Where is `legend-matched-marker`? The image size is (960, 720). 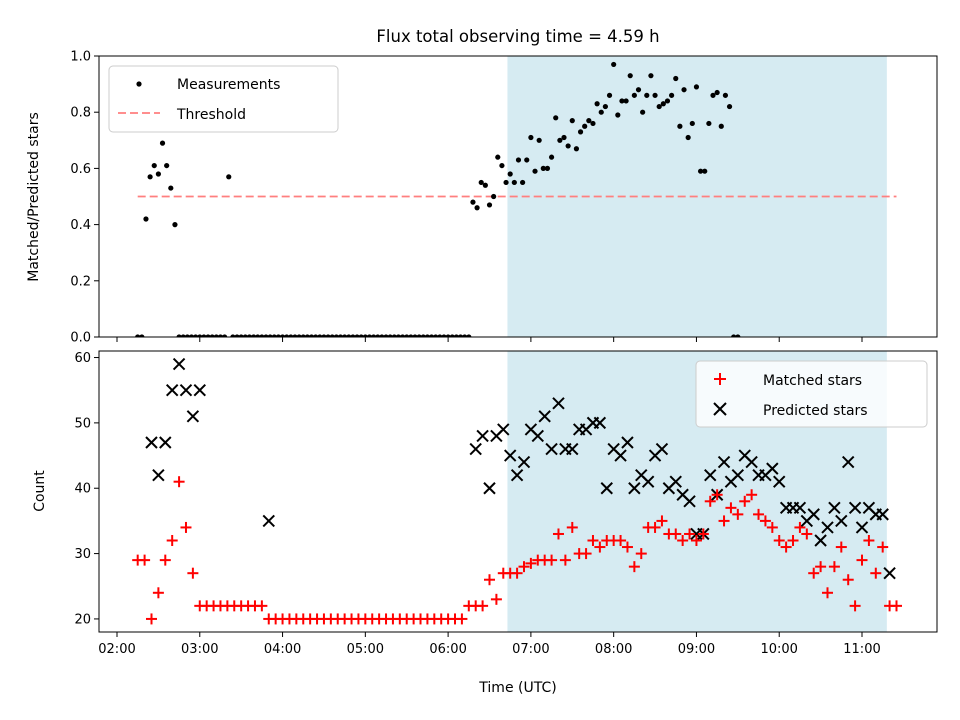
legend-matched-marker is located at coordinates (720, 379).